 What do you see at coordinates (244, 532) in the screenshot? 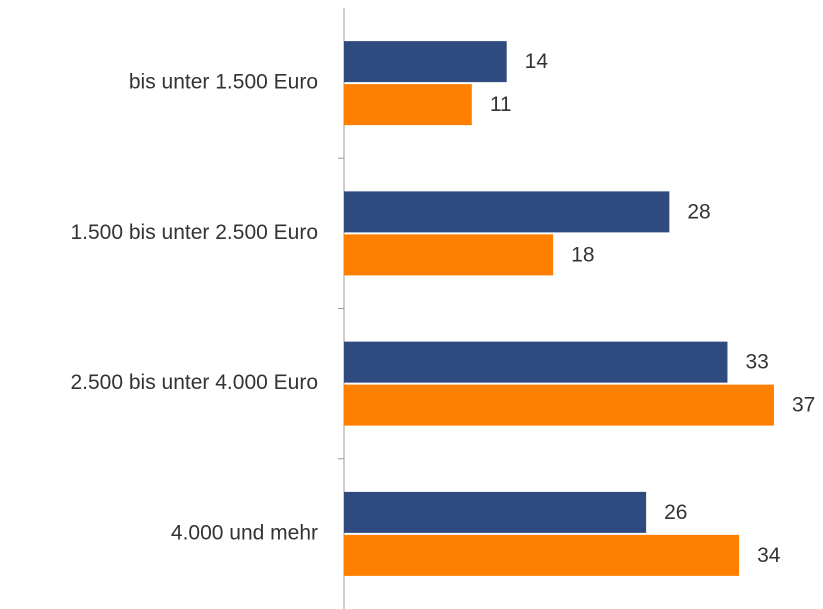
I see `category-label: 4.000 und mehr` at bounding box center [244, 532].